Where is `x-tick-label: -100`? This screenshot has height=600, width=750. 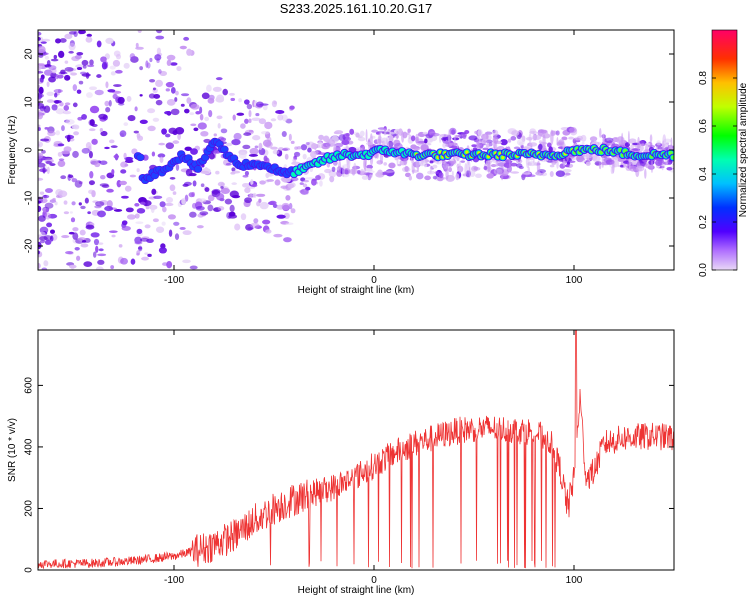 x-tick-label: -100 is located at coordinates (174, 280).